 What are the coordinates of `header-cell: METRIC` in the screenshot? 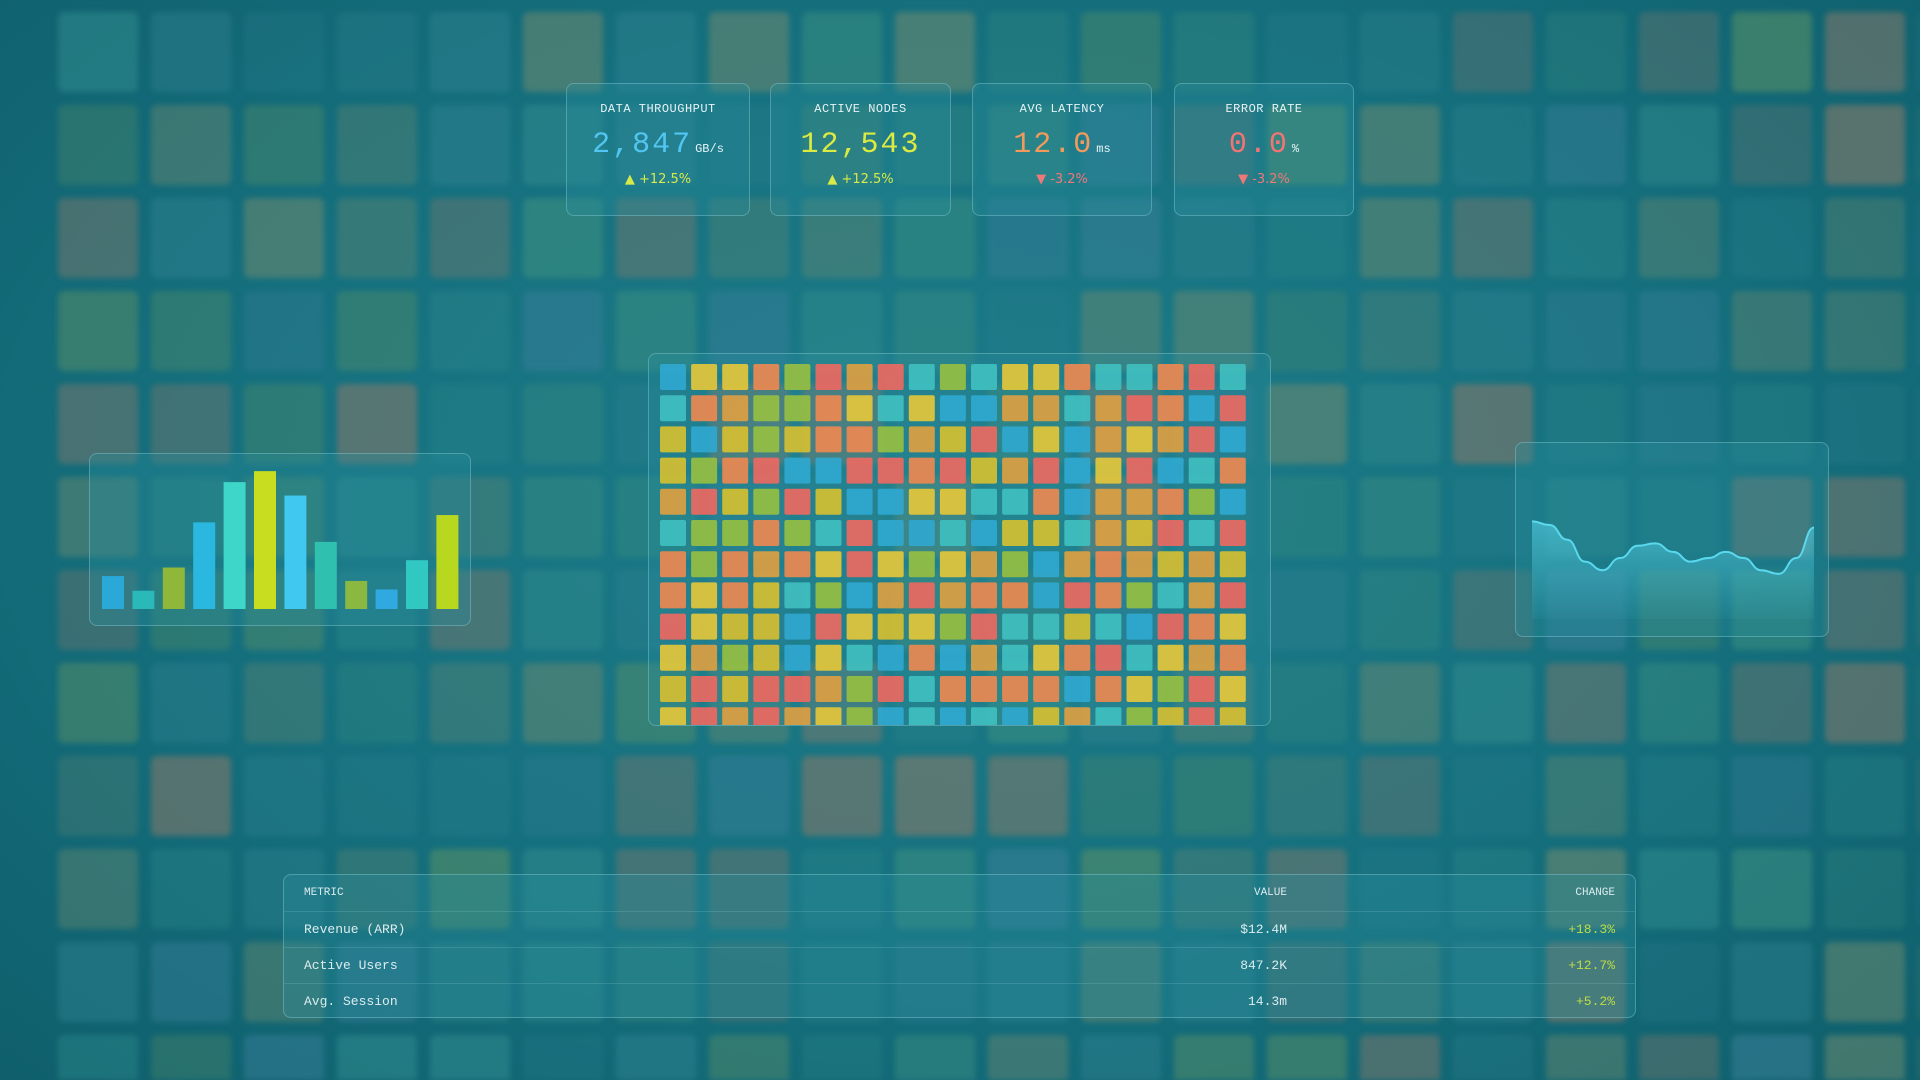 It's located at (324, 893).